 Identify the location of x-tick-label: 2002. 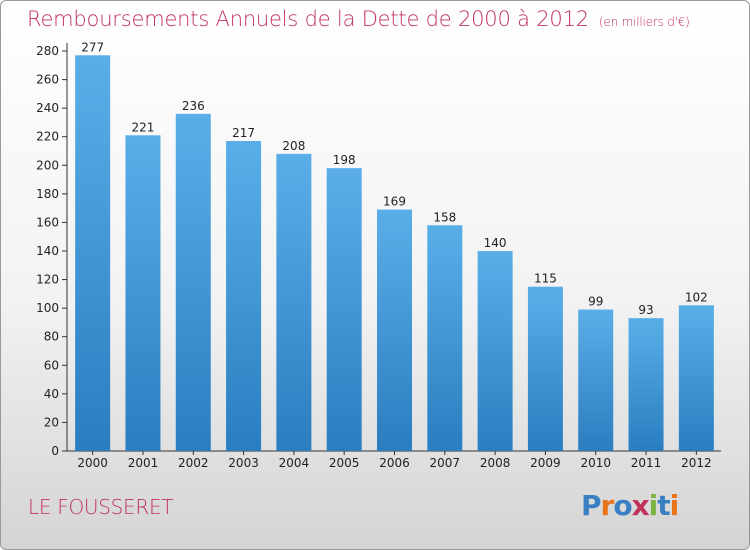
(193, 463).